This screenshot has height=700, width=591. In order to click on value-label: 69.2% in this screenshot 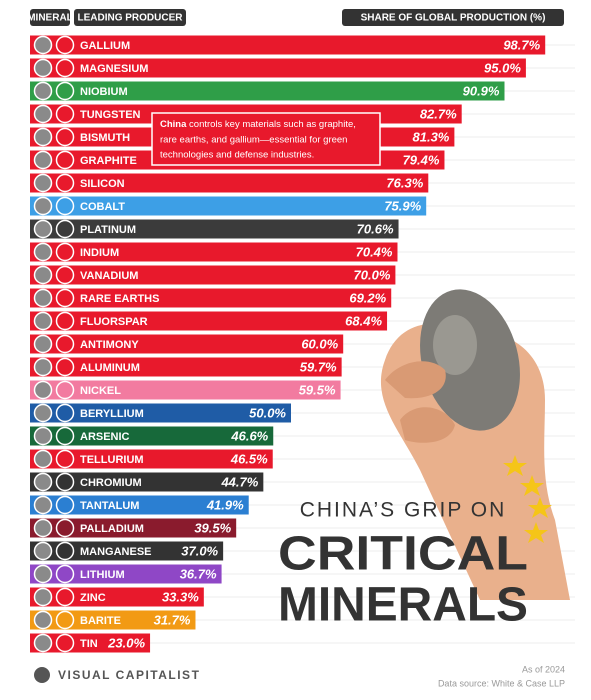, I will do `click(367, 297)`.